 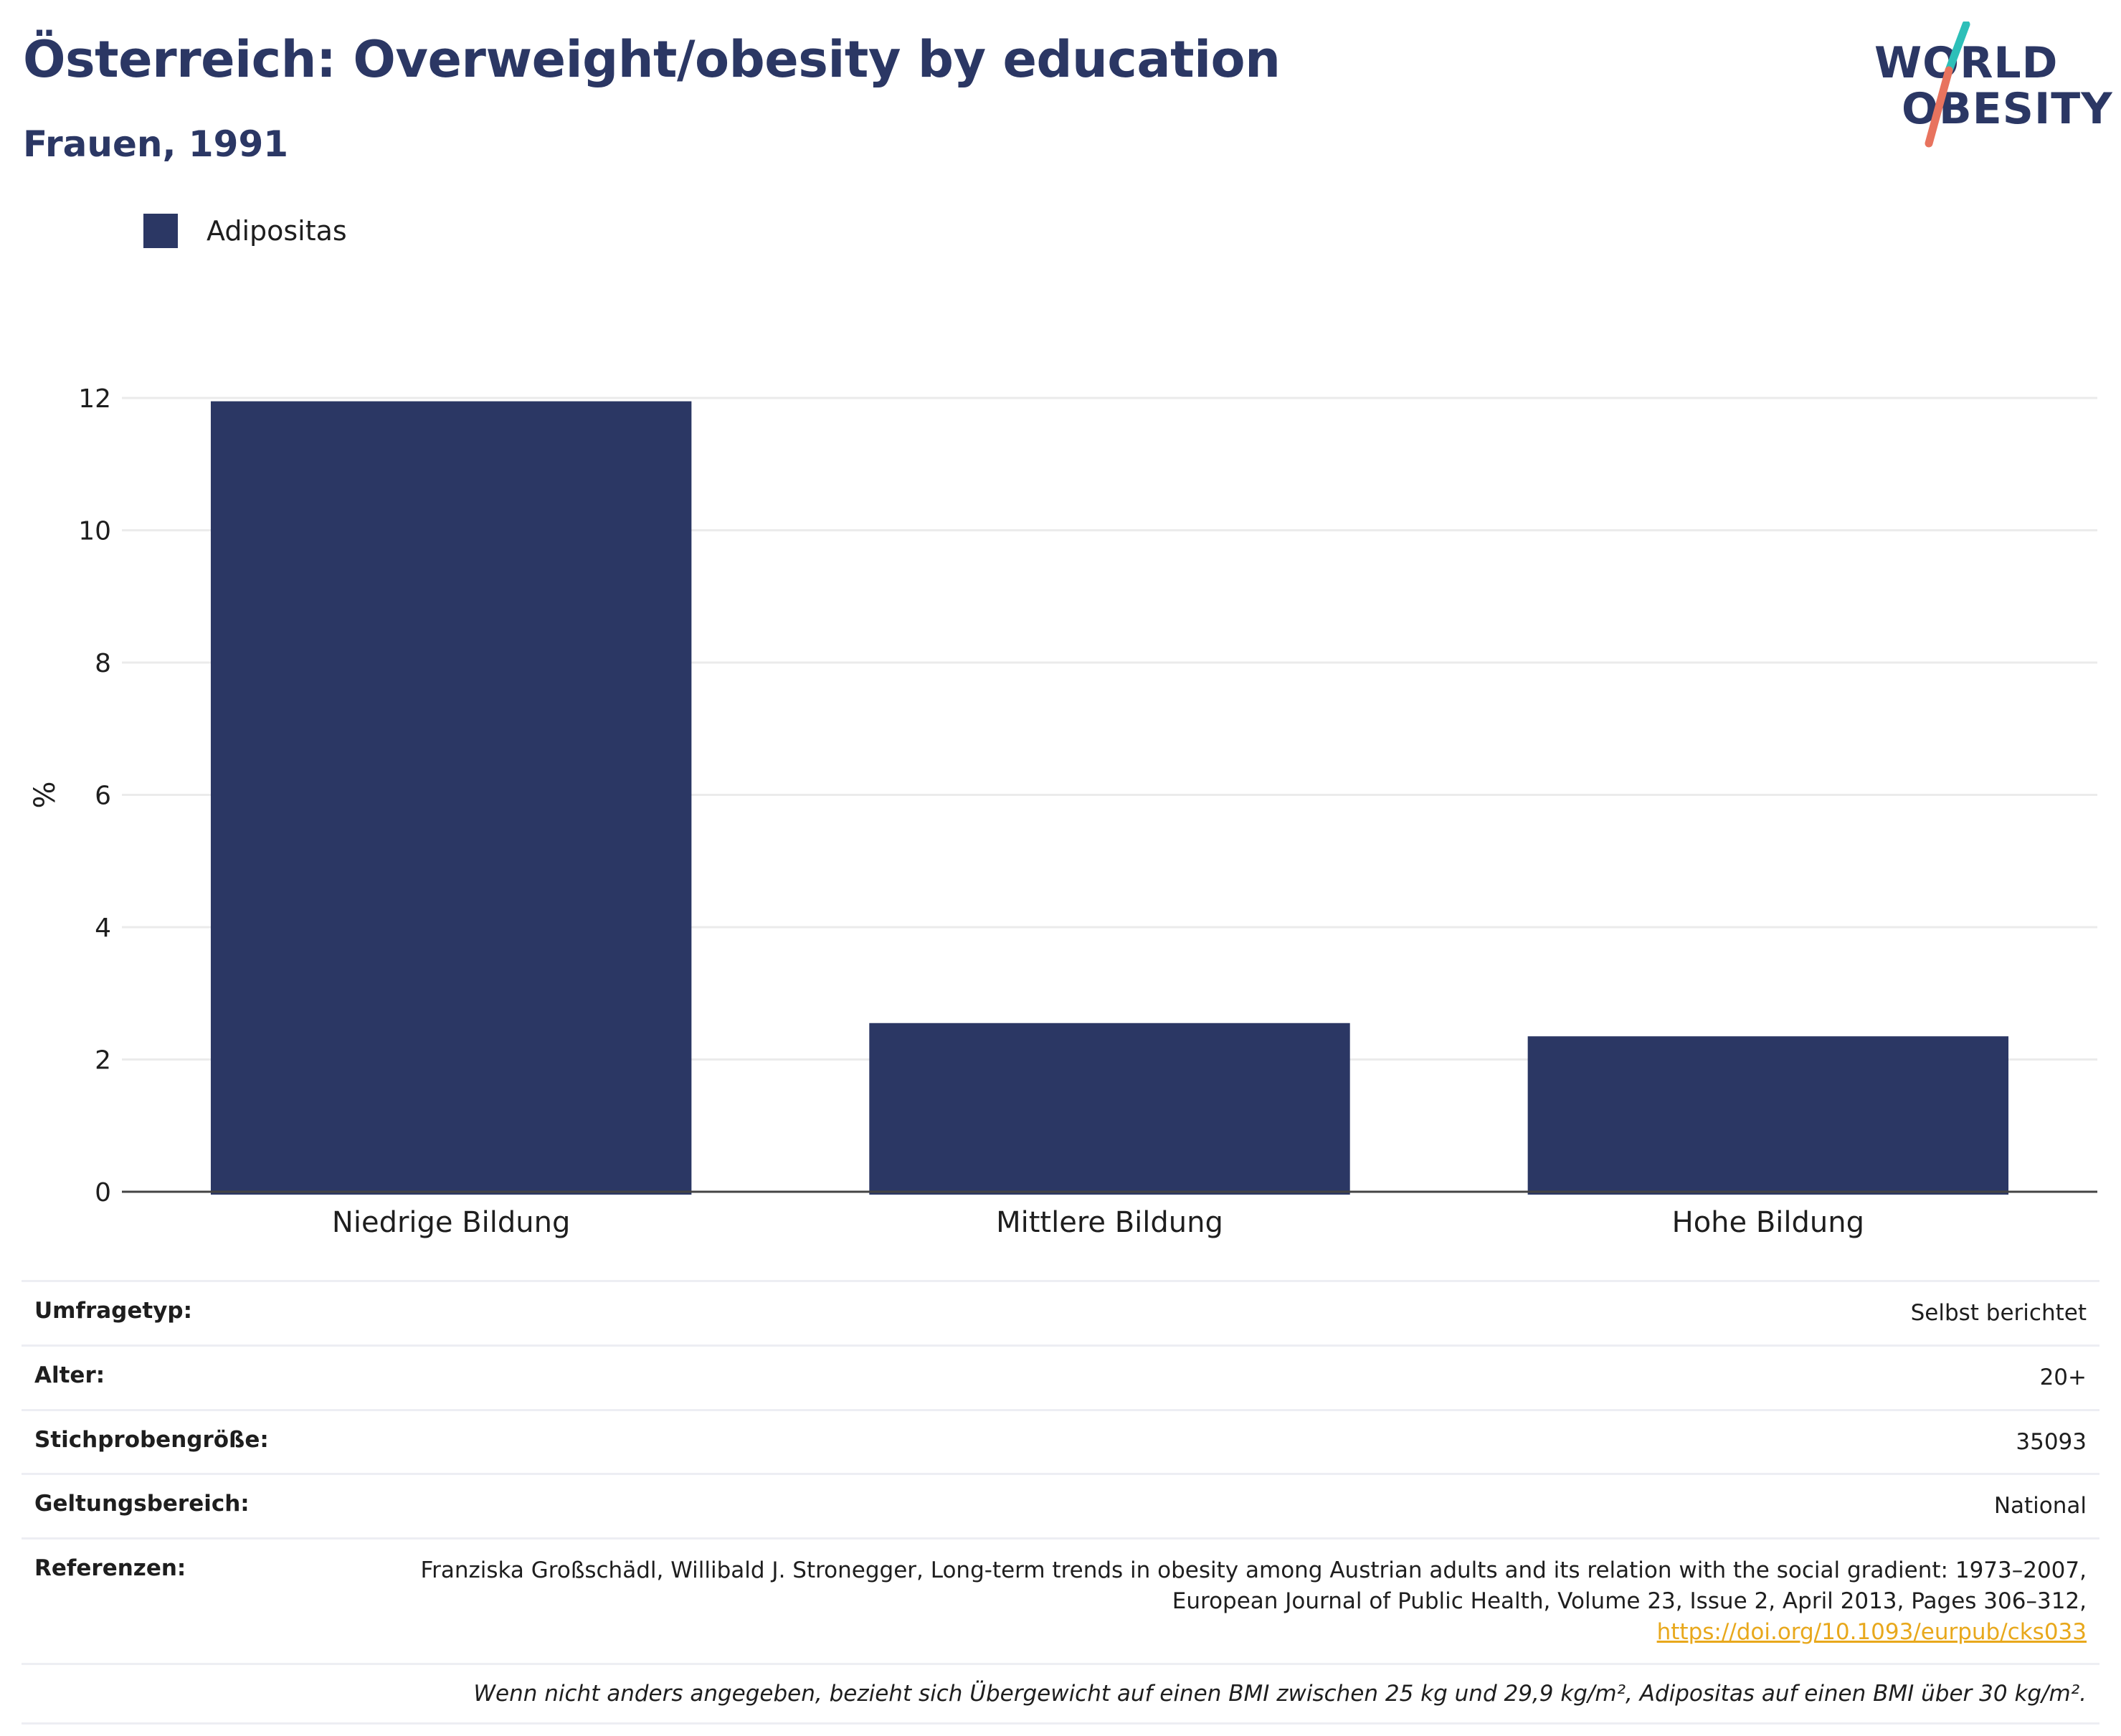 I want to click on logo-slash-icon, so click(x=1947, y=85).